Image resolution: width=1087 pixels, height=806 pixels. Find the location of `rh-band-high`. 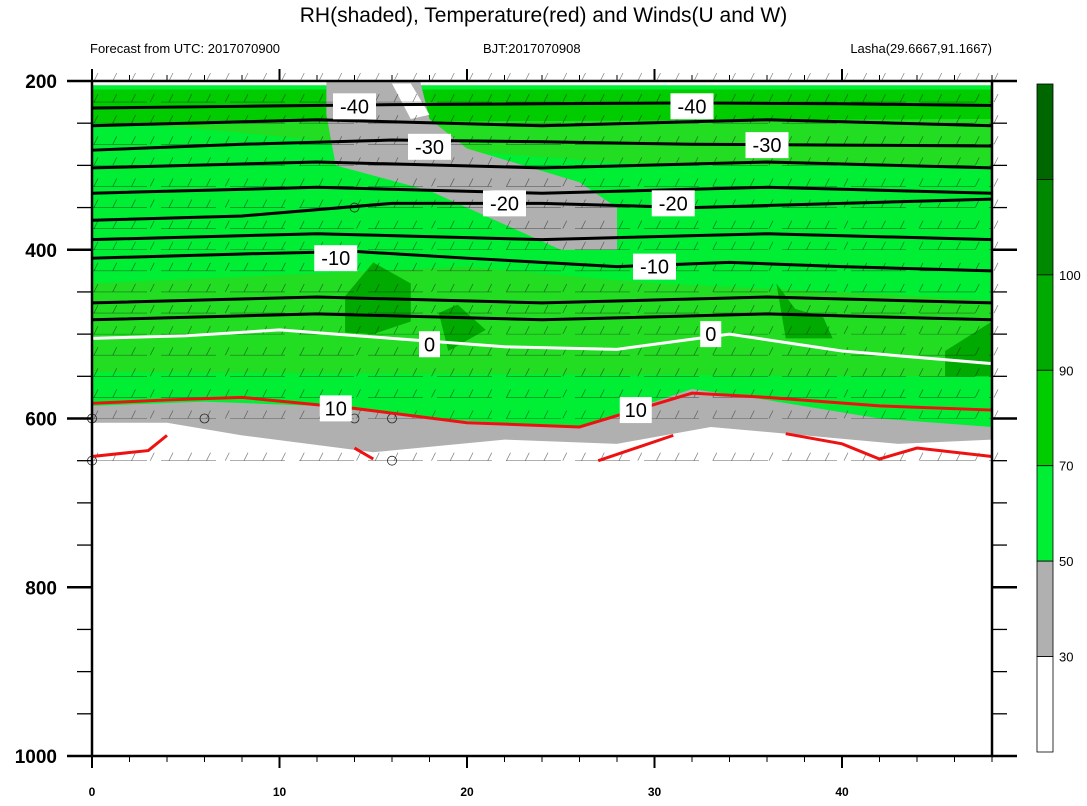

rh-band-high is located at coordinates (542, 106).